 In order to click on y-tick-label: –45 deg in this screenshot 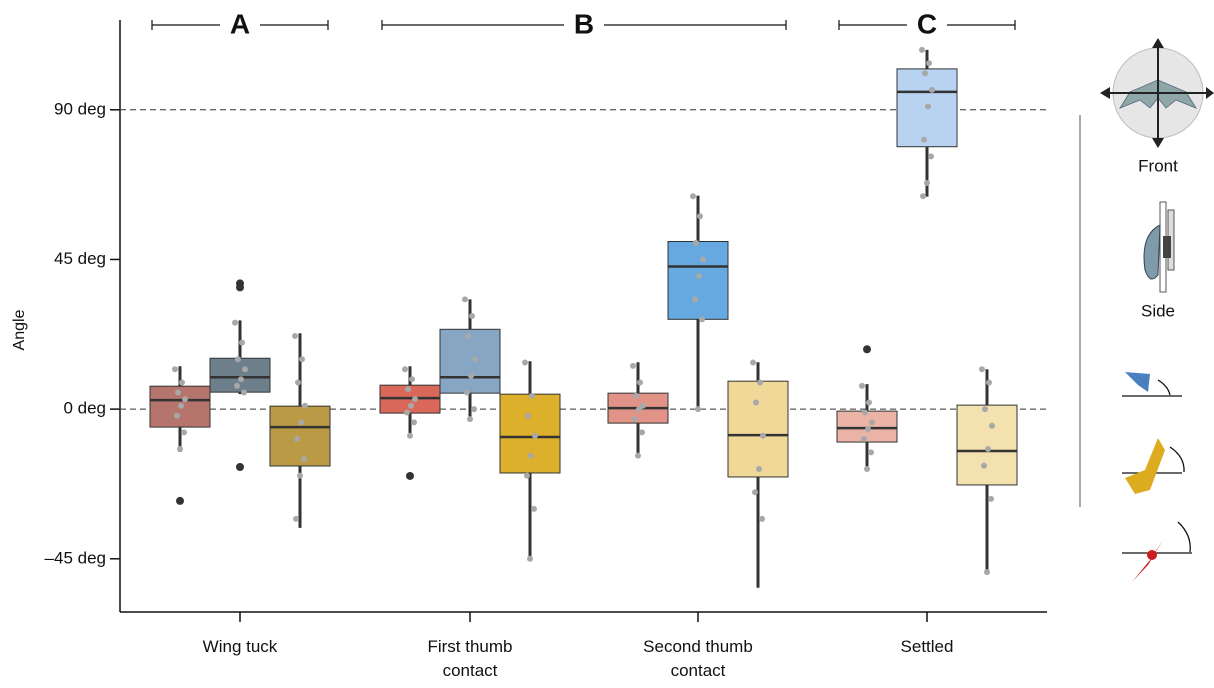, I will do `click(75, 557)`.